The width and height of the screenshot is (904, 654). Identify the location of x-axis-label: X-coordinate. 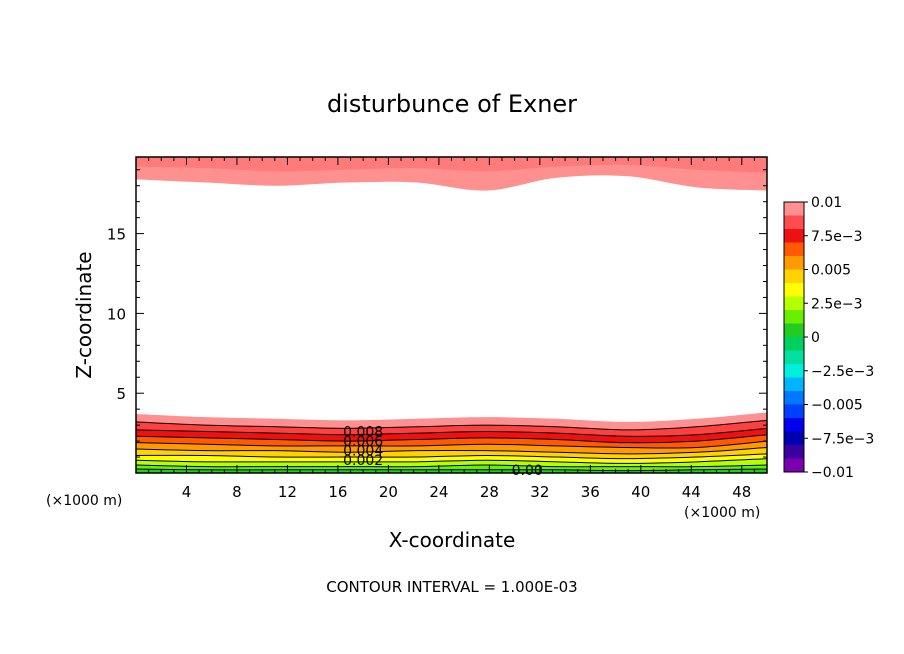
(452, 540).